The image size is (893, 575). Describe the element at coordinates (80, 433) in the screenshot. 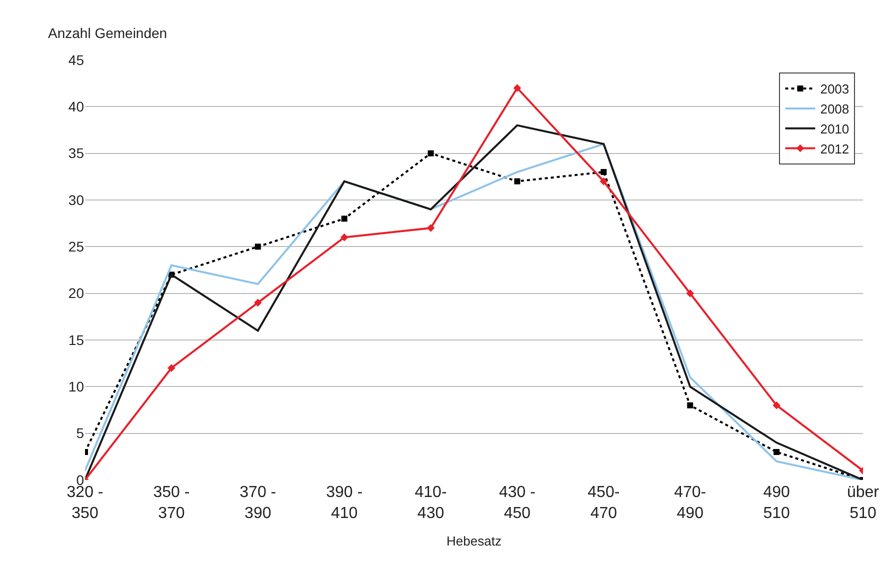

I see `y-tick-label: 5` at that location.